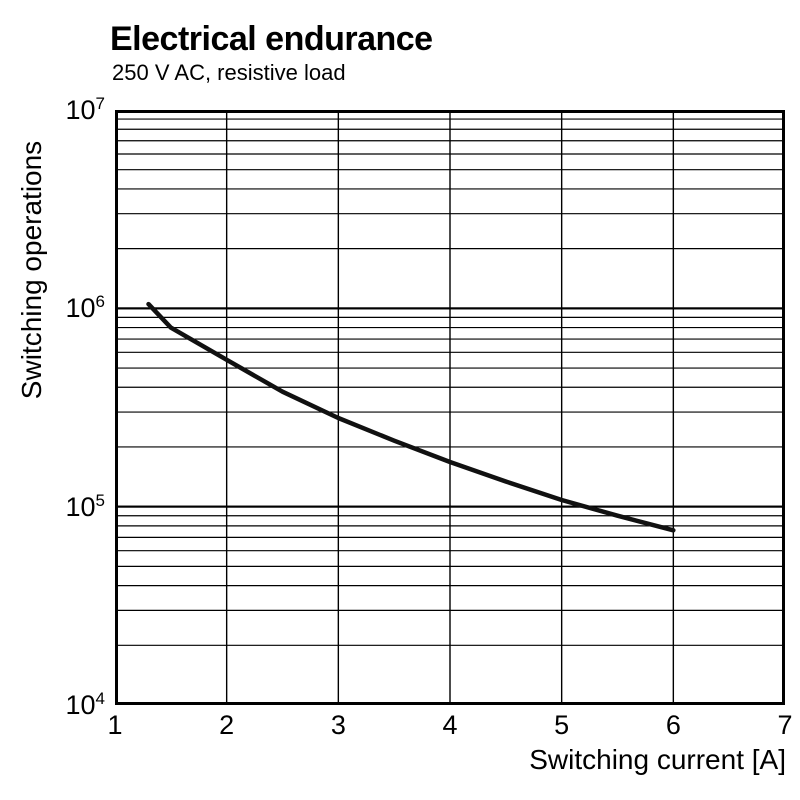  What do you see at coordinates (785, 725) in the screenshot?
I see `x-tick-label: 7` at bounding box center [785, 725].